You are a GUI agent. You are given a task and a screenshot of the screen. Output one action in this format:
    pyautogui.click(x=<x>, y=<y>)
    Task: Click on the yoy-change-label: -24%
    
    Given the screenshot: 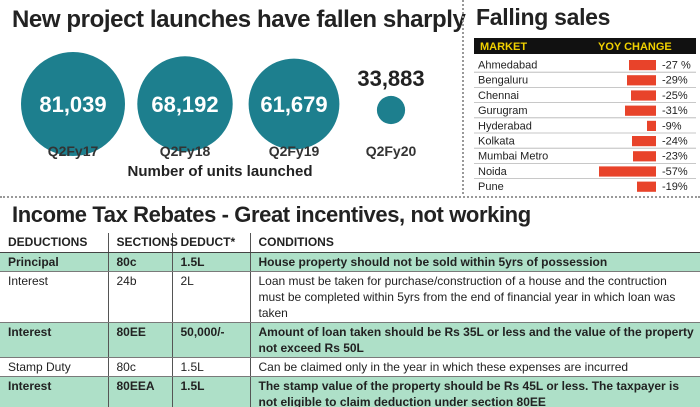 What is the action you would take?
    pyautogui.click(x=675, y=142)
    